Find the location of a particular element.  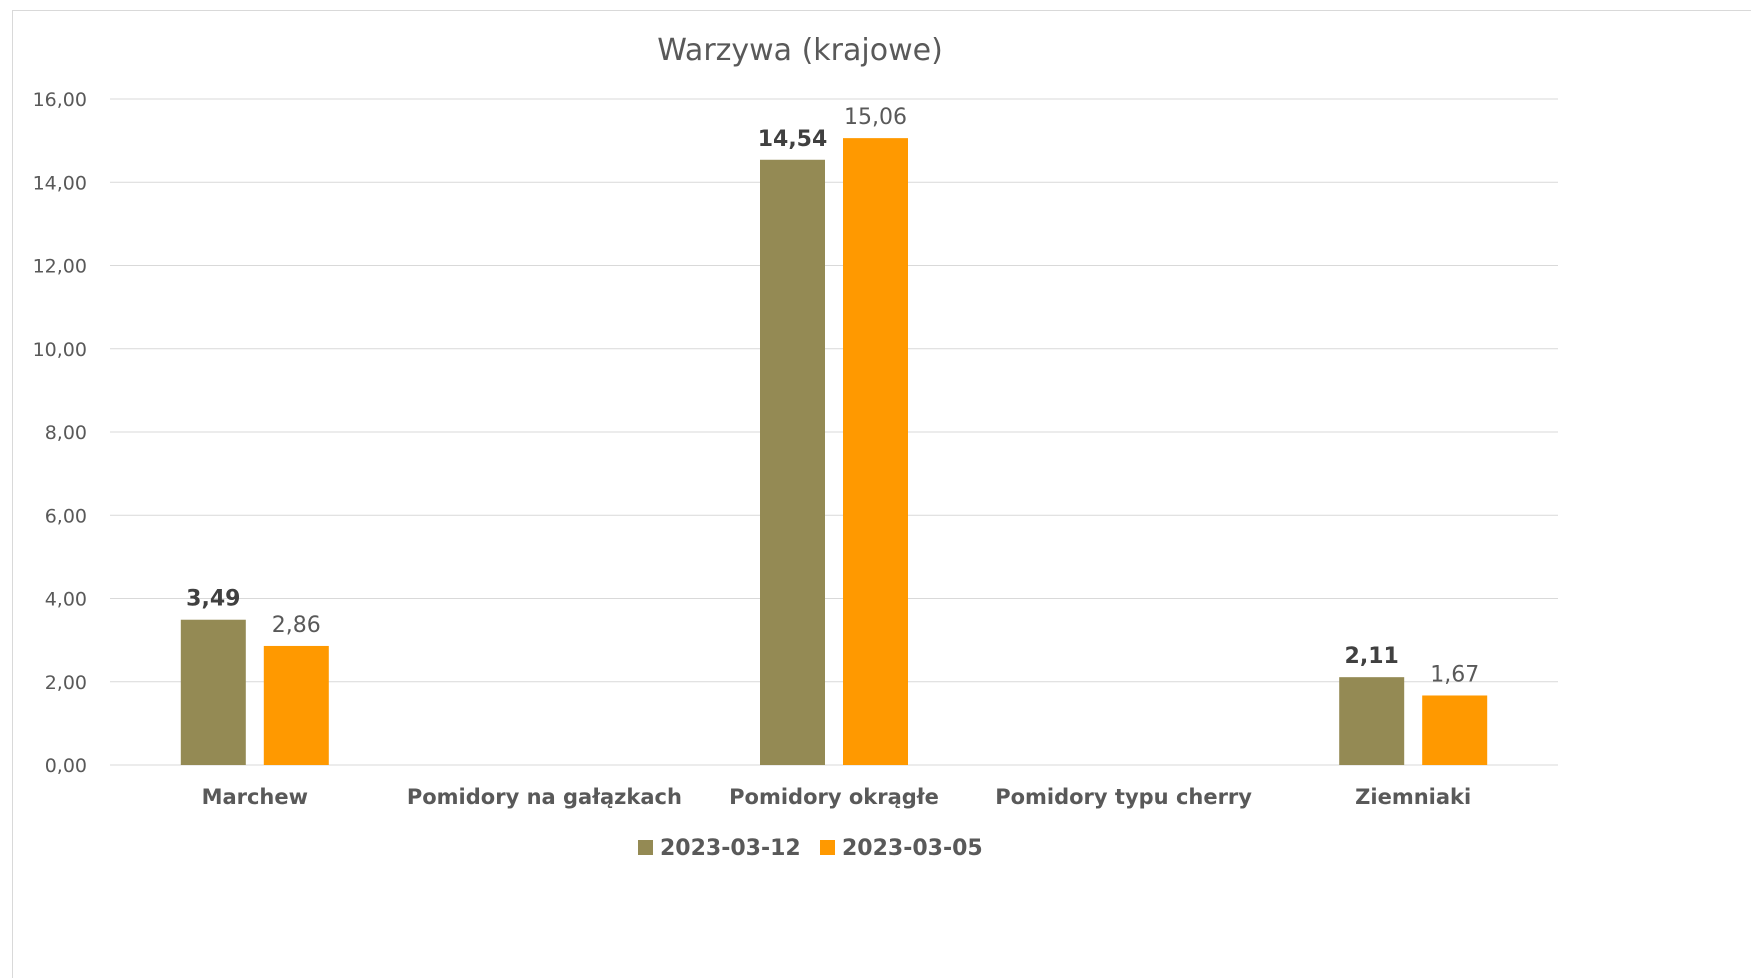

x-tick-label: Marchew is located at coordinates (255, 797).